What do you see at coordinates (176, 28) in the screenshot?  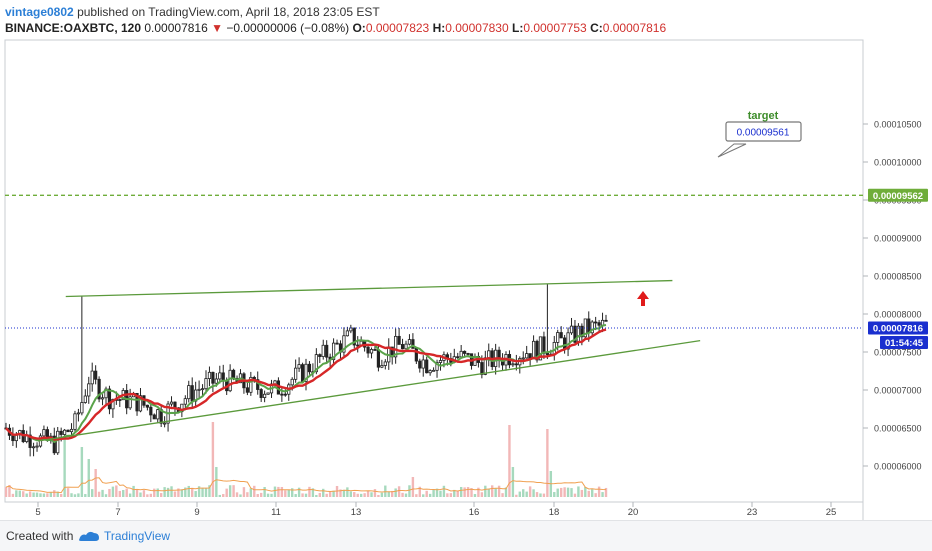 I see `last-price: 0.00007816` at bounding box center [176, 28].